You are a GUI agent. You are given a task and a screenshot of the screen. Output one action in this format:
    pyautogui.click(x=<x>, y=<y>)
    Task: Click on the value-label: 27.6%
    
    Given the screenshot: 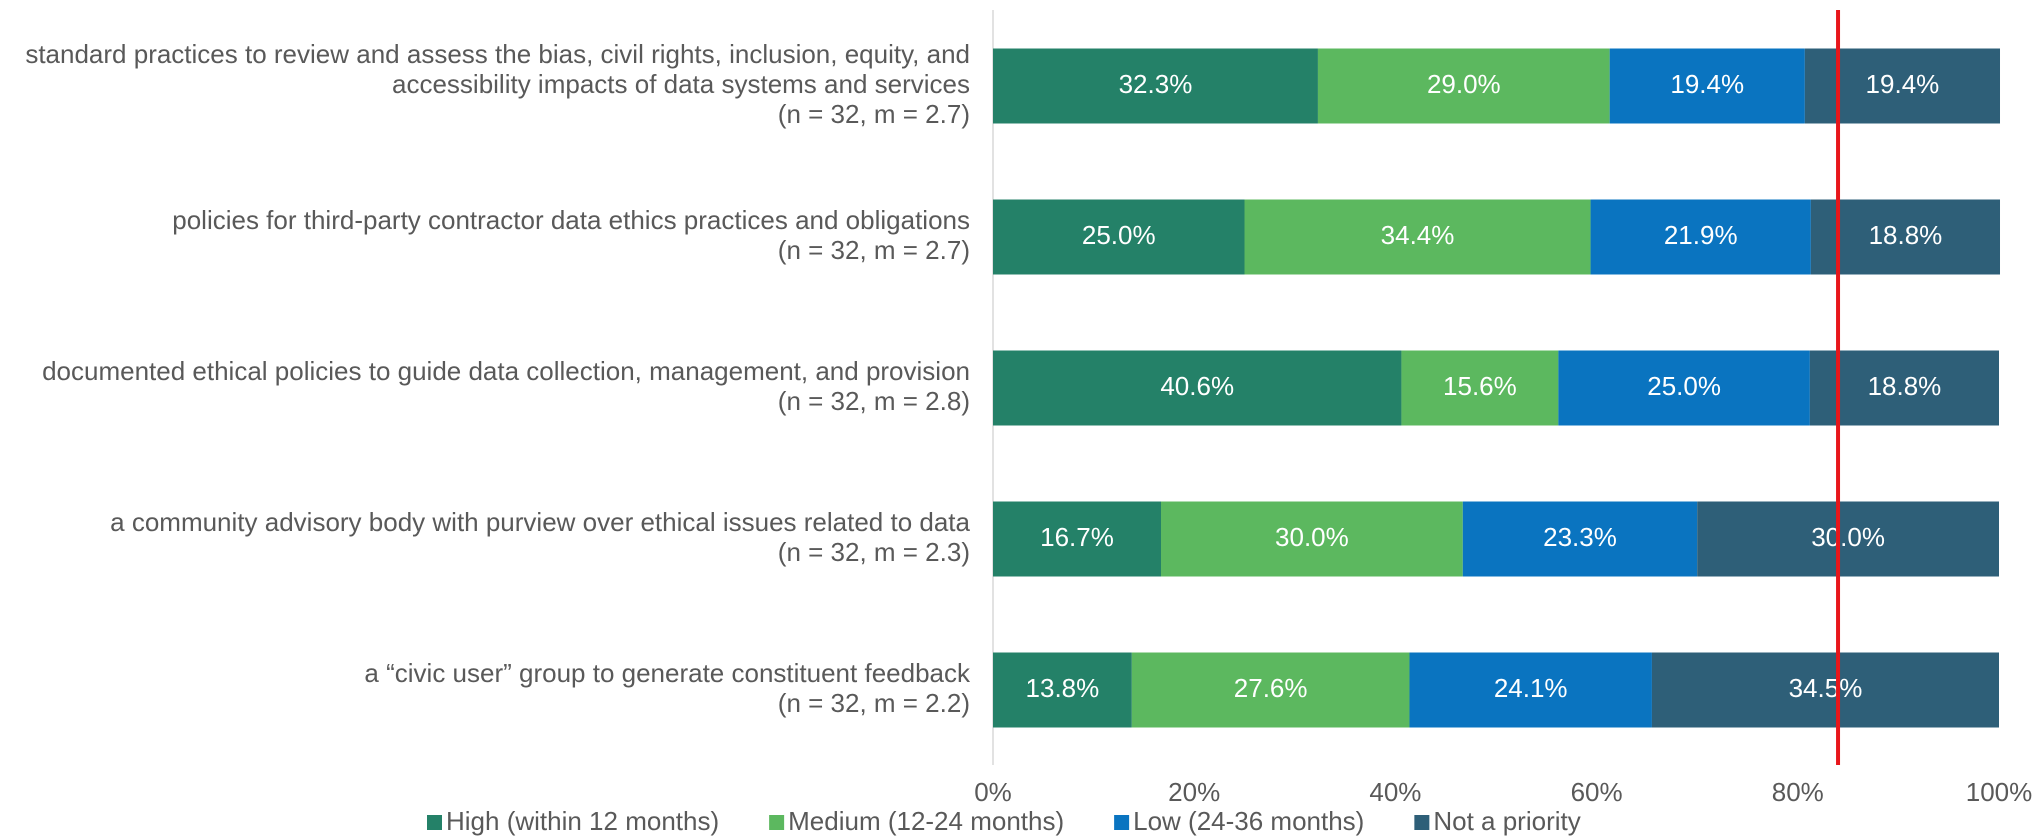 What is the action you would take?
    pyautogui.click(x=1271, y=688)
    